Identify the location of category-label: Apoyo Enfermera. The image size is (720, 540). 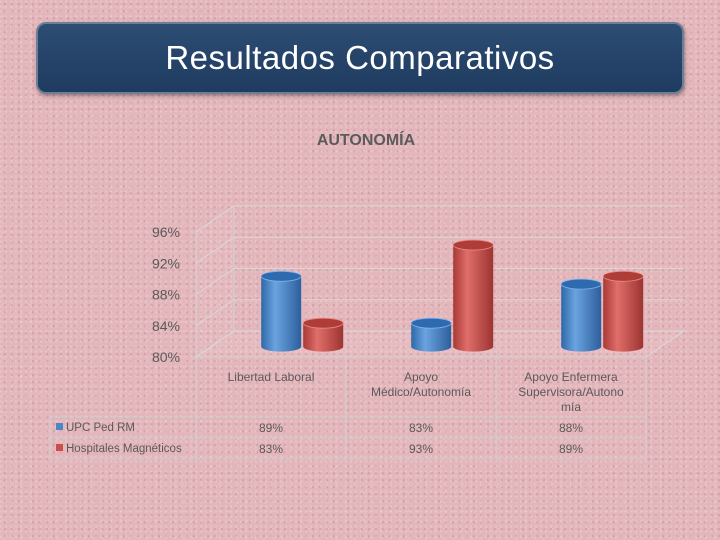
(571, 377).